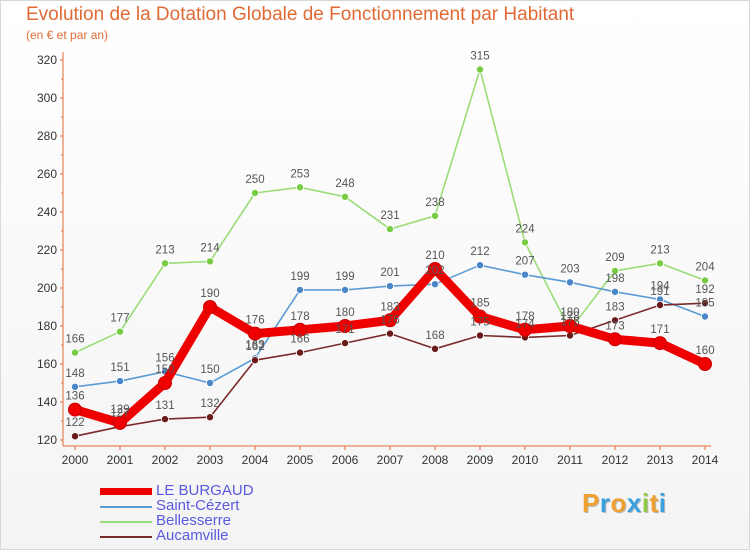 The image size is (750, 550). Describe the element at coordinates (192, 535) in the screenshot. I see `legend-label: Aucamville` at that location.